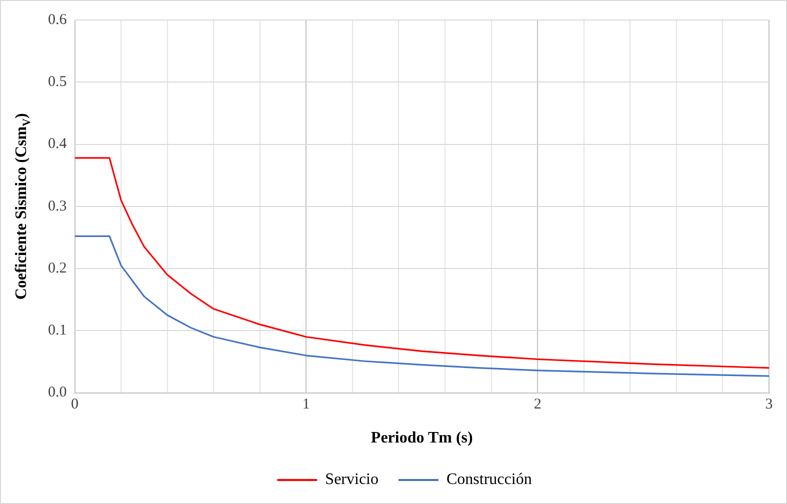 The width and height of the screenshot is (787, 504). What do you see at coordinates (352, 479) in the screenshot?
I see `legend-label: Servicio` at bounding box center [352, 479].